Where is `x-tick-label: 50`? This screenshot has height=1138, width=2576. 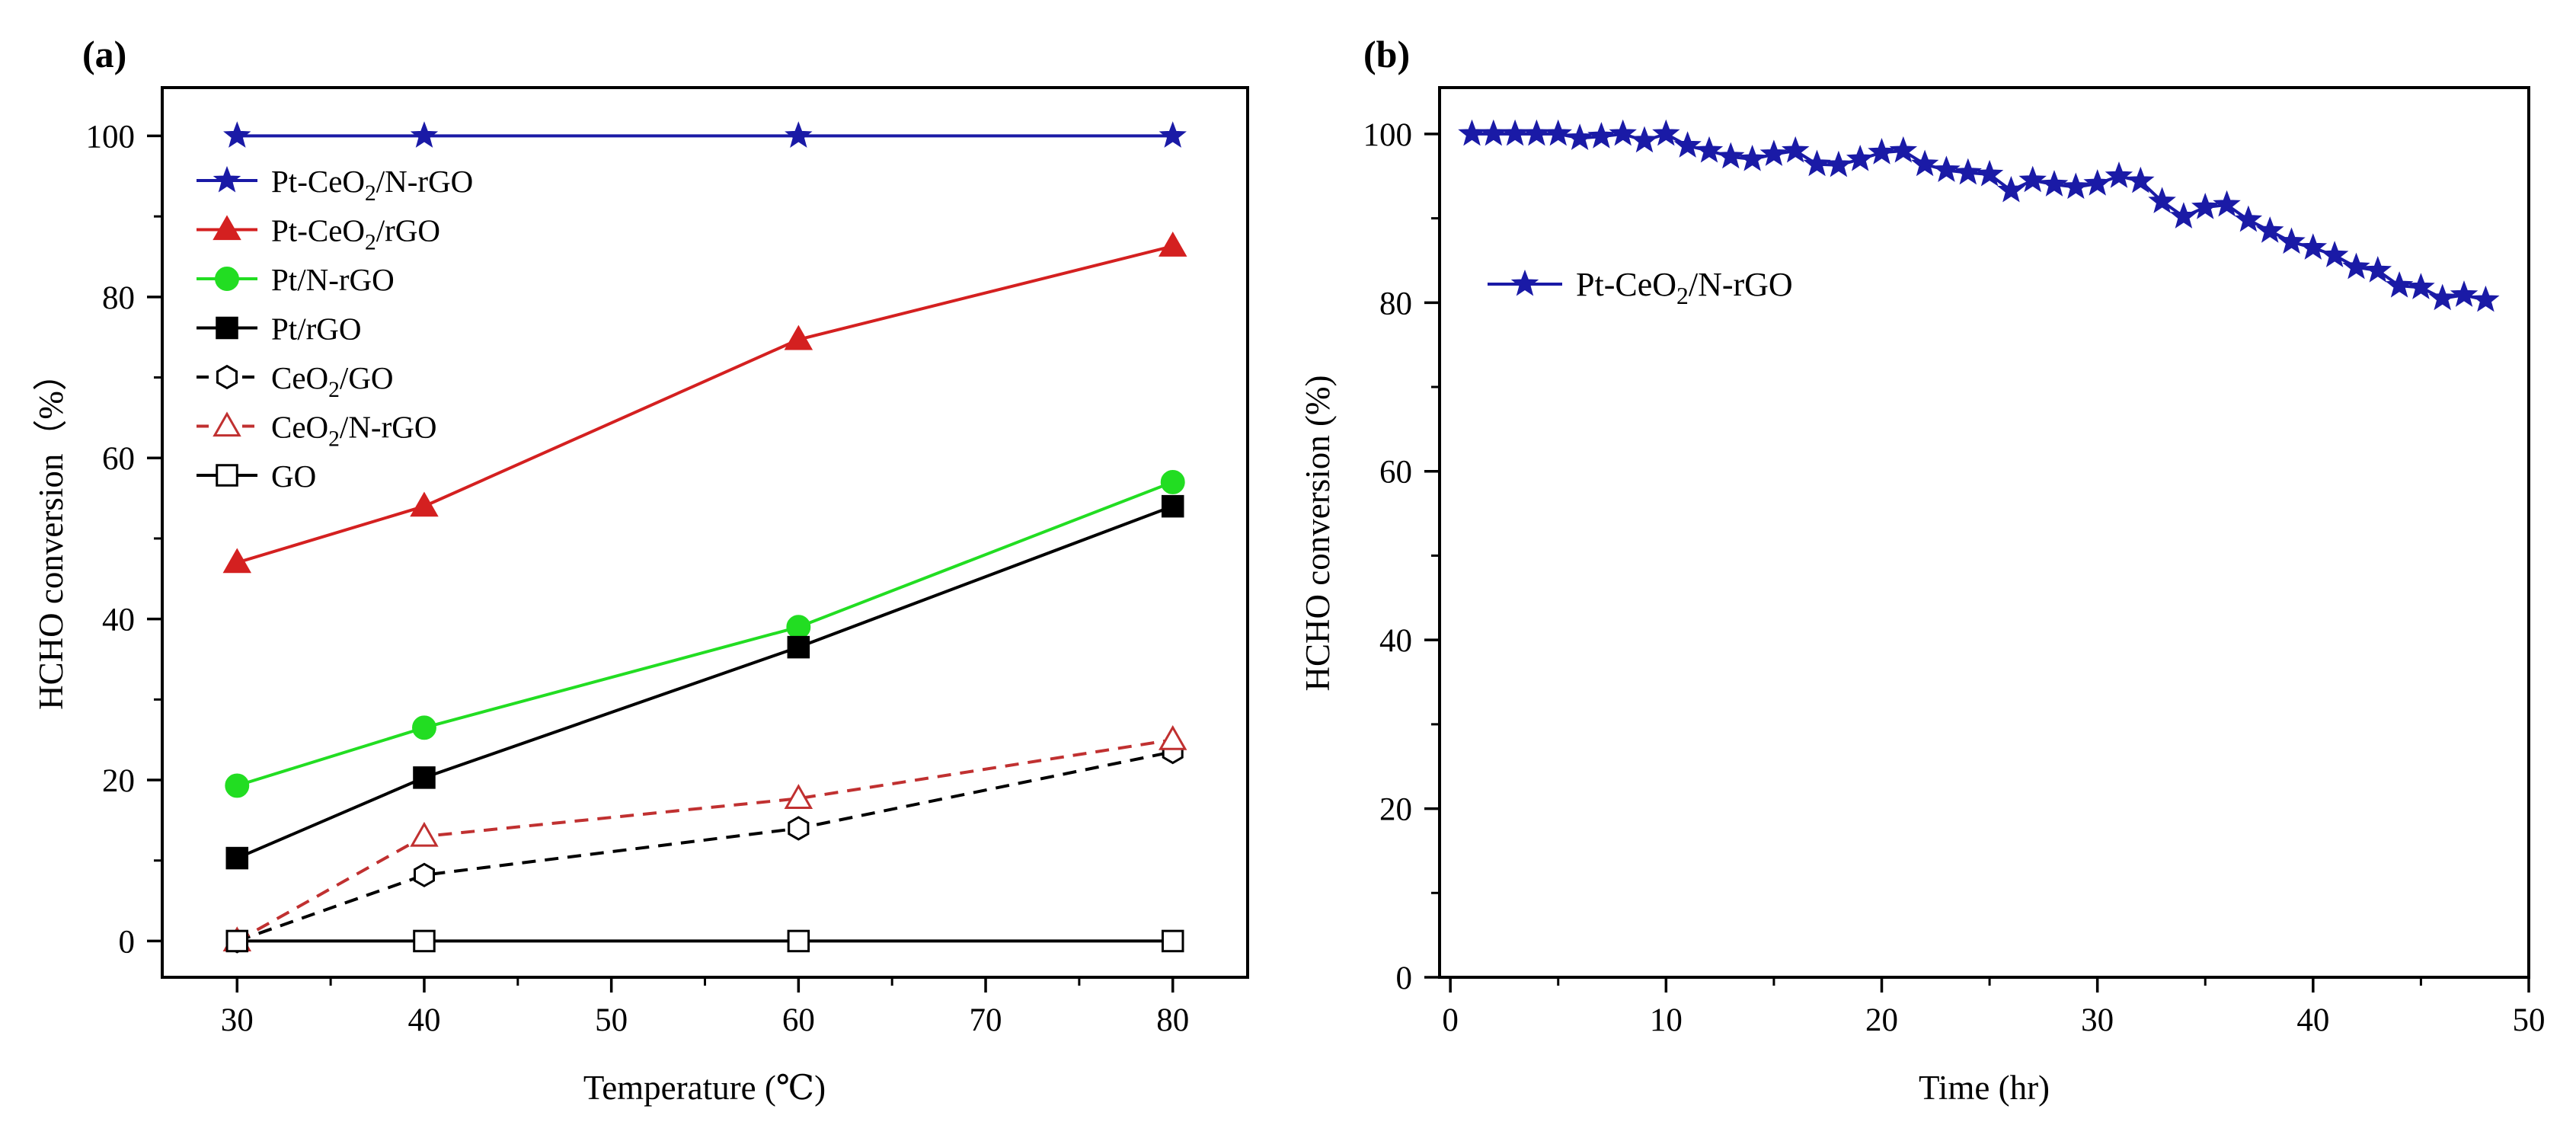
x-tick-label: 50 is located at coordinates (2529, 1020).